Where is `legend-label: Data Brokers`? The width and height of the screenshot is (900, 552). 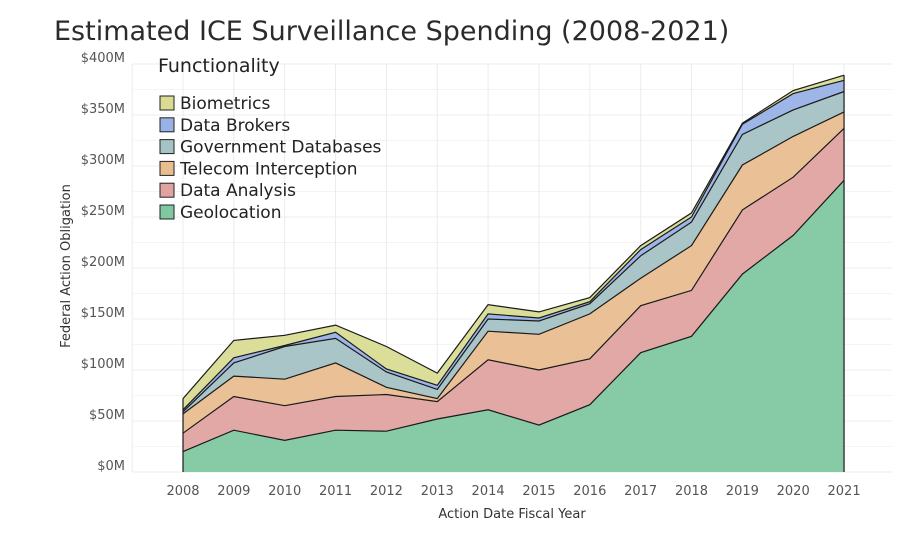
legend-label: Data Brokers is located at coordinates (235, 126).